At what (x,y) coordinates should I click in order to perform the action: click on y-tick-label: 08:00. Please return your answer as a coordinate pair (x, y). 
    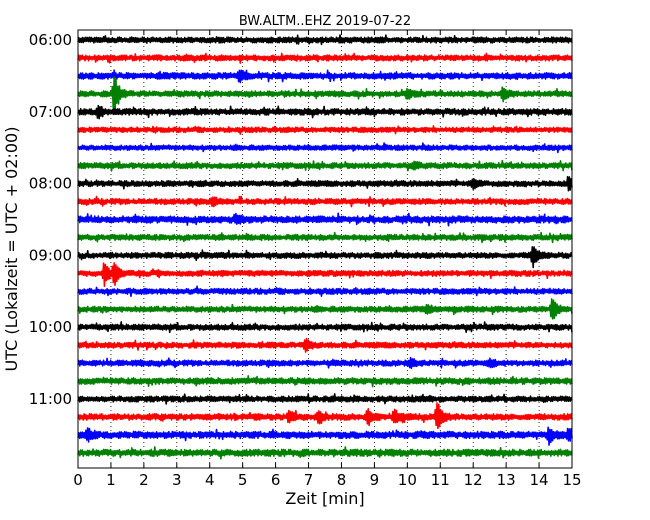
    Looking at the image, I should click on (50, 184).